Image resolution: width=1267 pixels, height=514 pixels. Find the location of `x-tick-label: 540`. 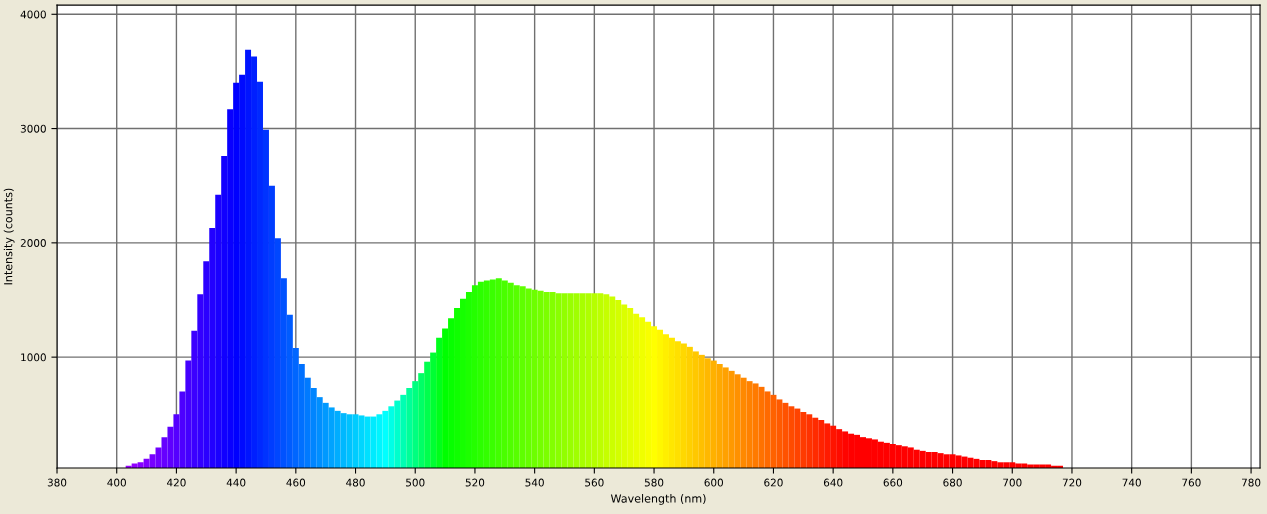

x-tick-label: 540 is located at coordinates (534, 482).